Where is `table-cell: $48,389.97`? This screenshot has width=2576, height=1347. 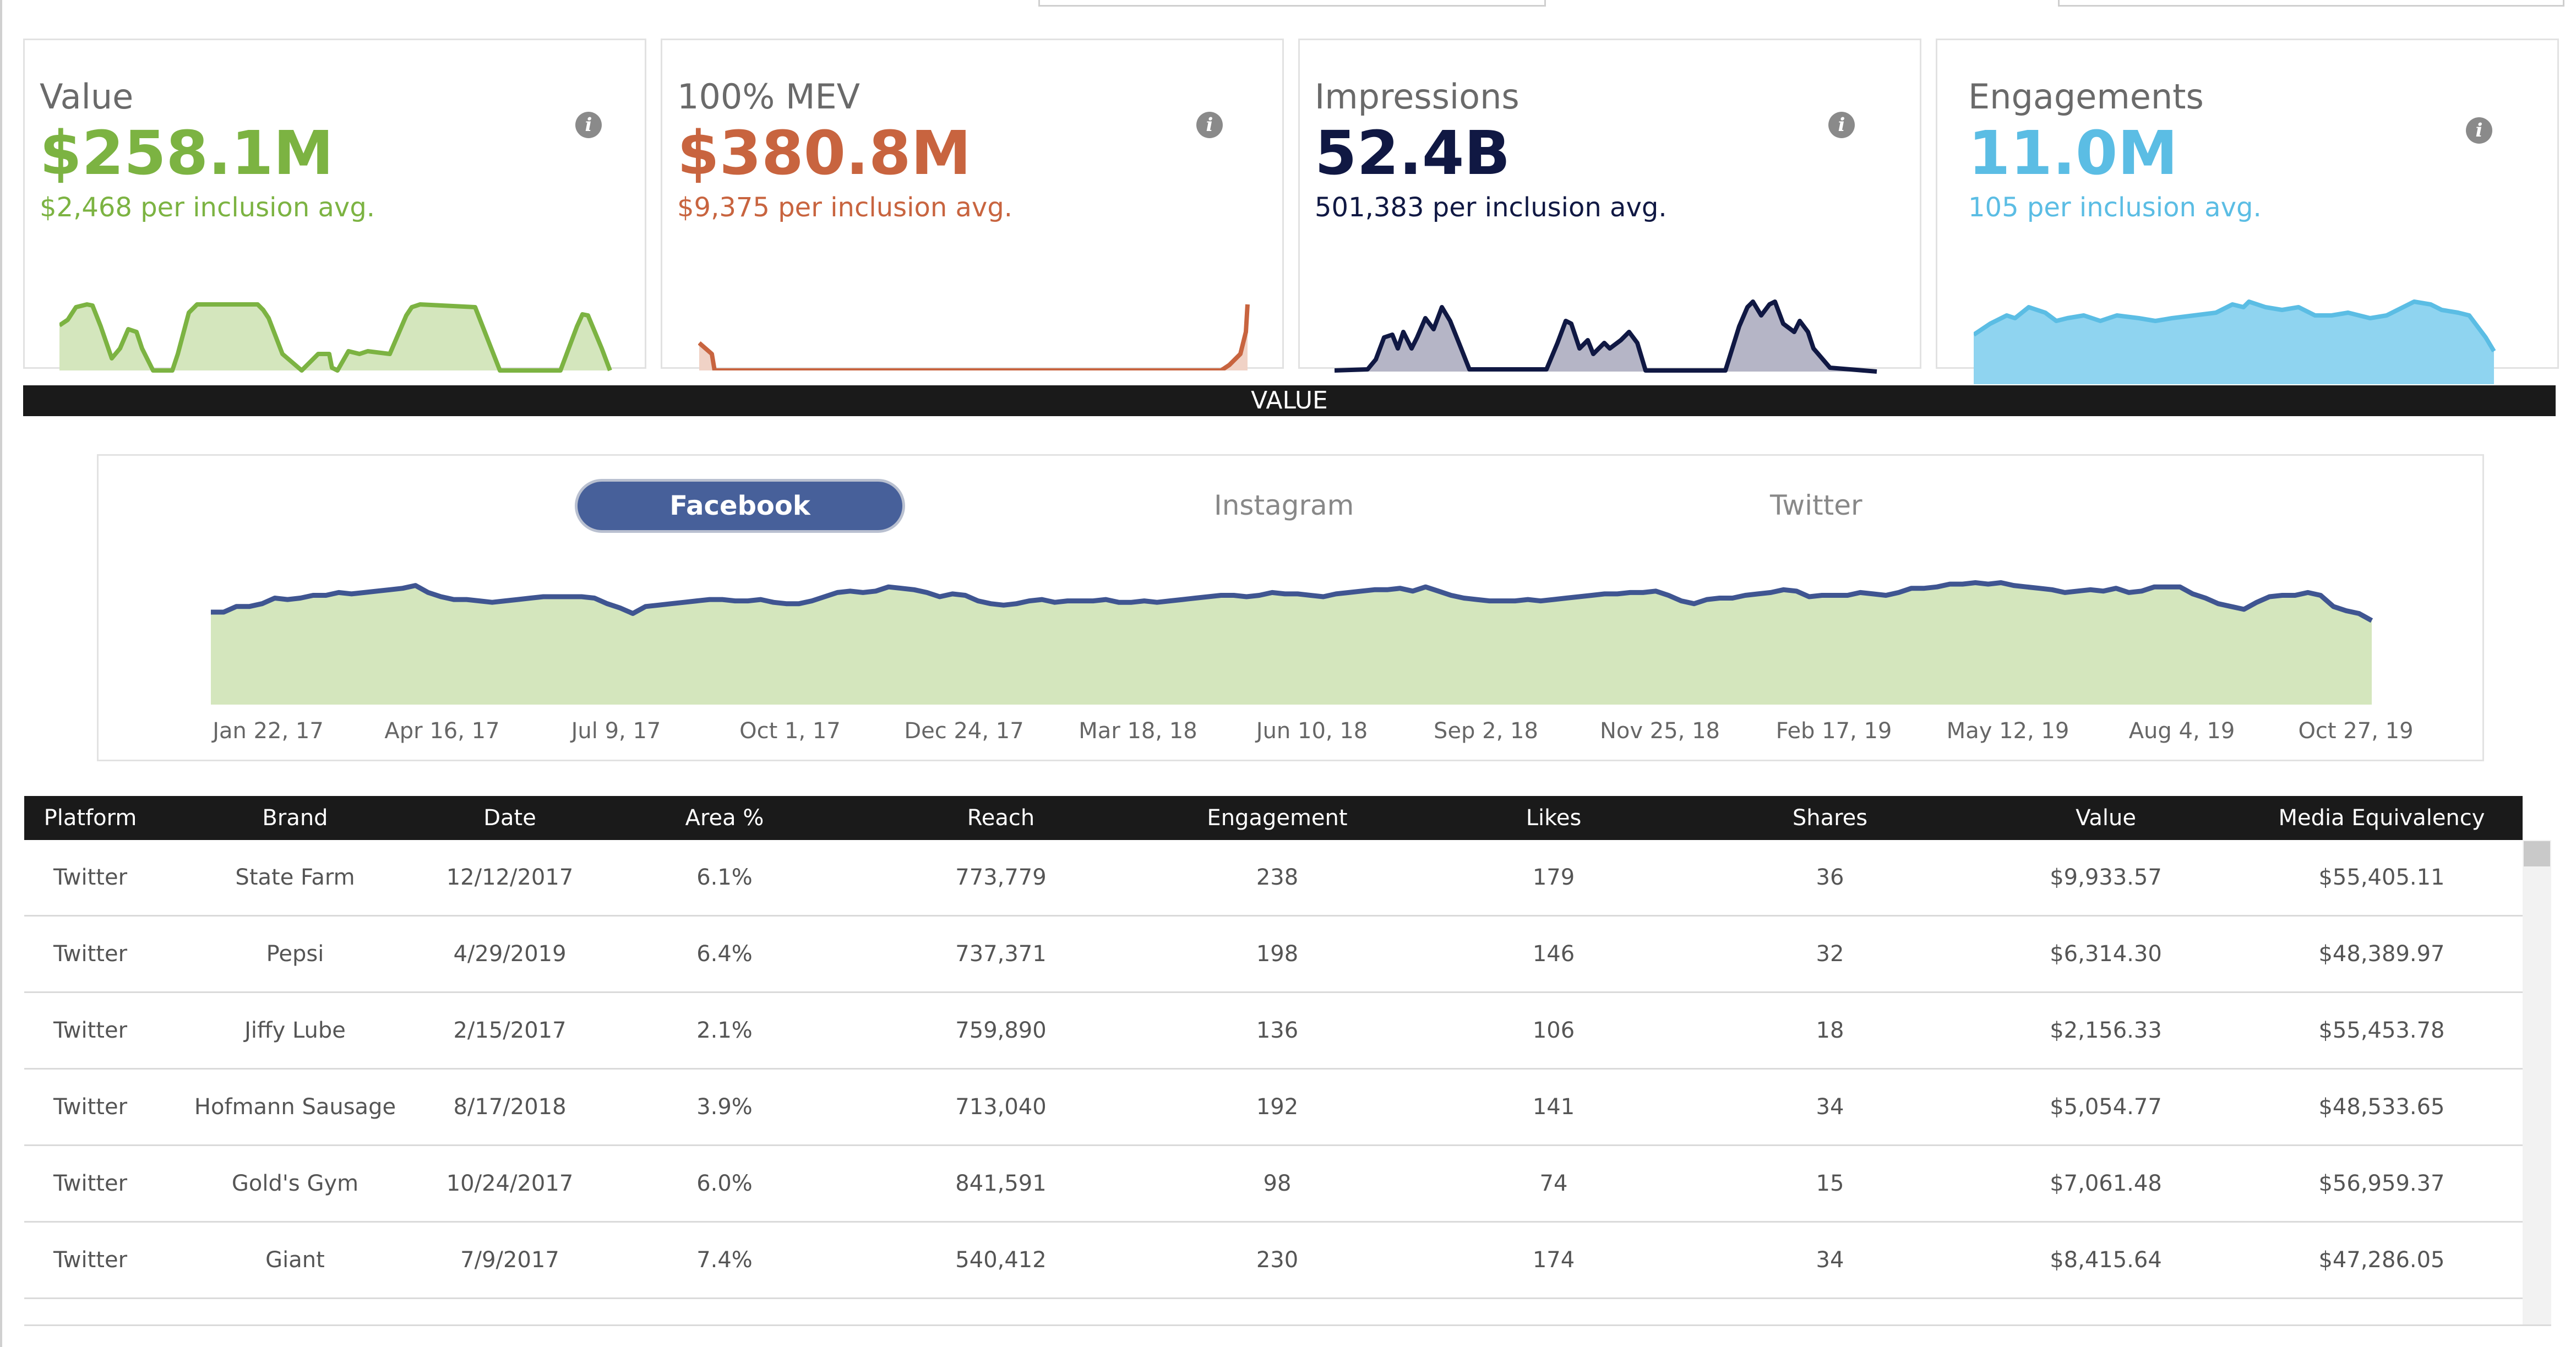 table-cell: $48,389.97 is located at coordinates (2381, 954).